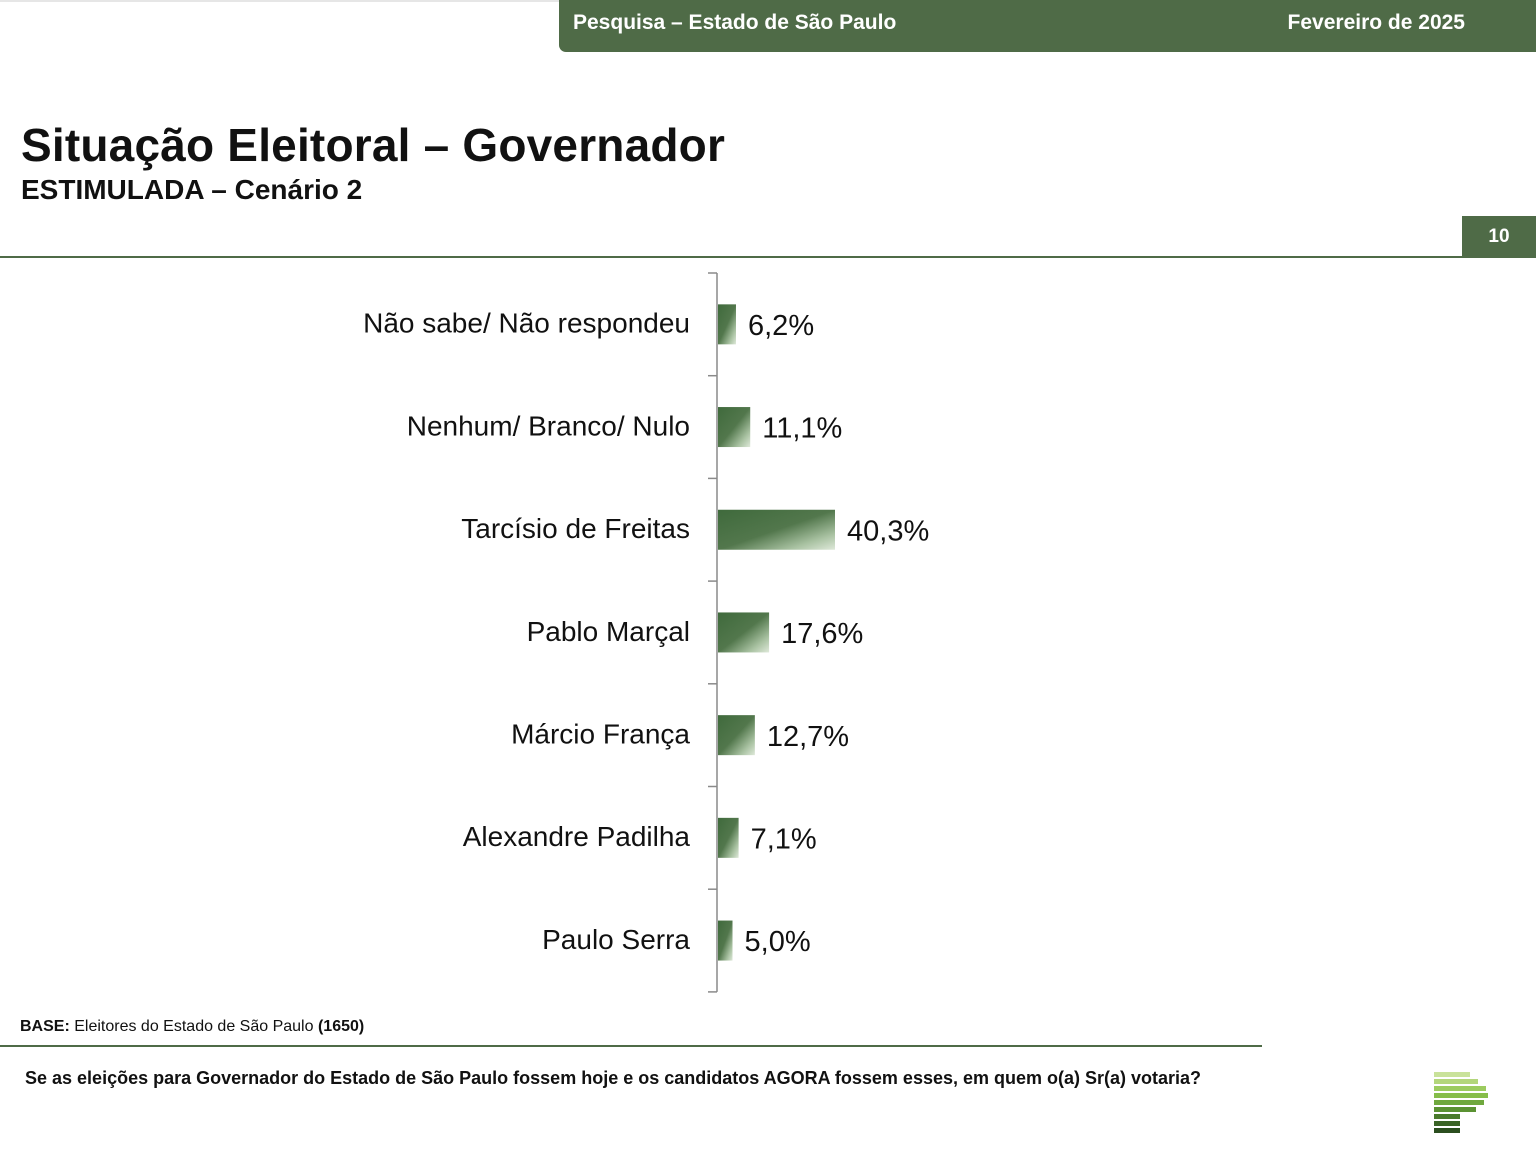  I want to click on data-label: 12,7%, so click(808, 737).